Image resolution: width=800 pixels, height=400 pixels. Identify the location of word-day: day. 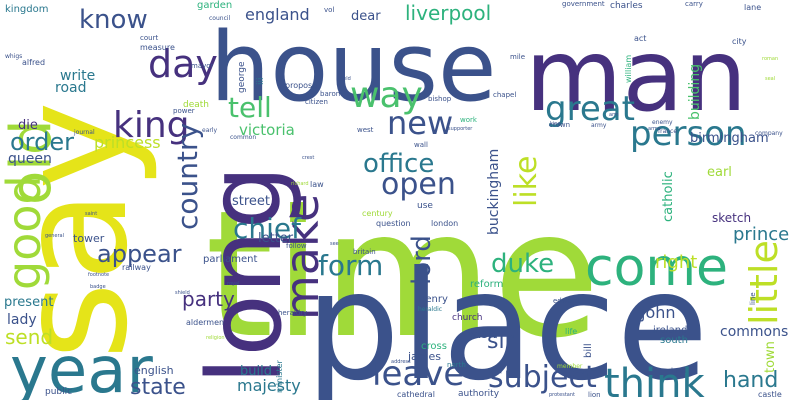
(183, 64).